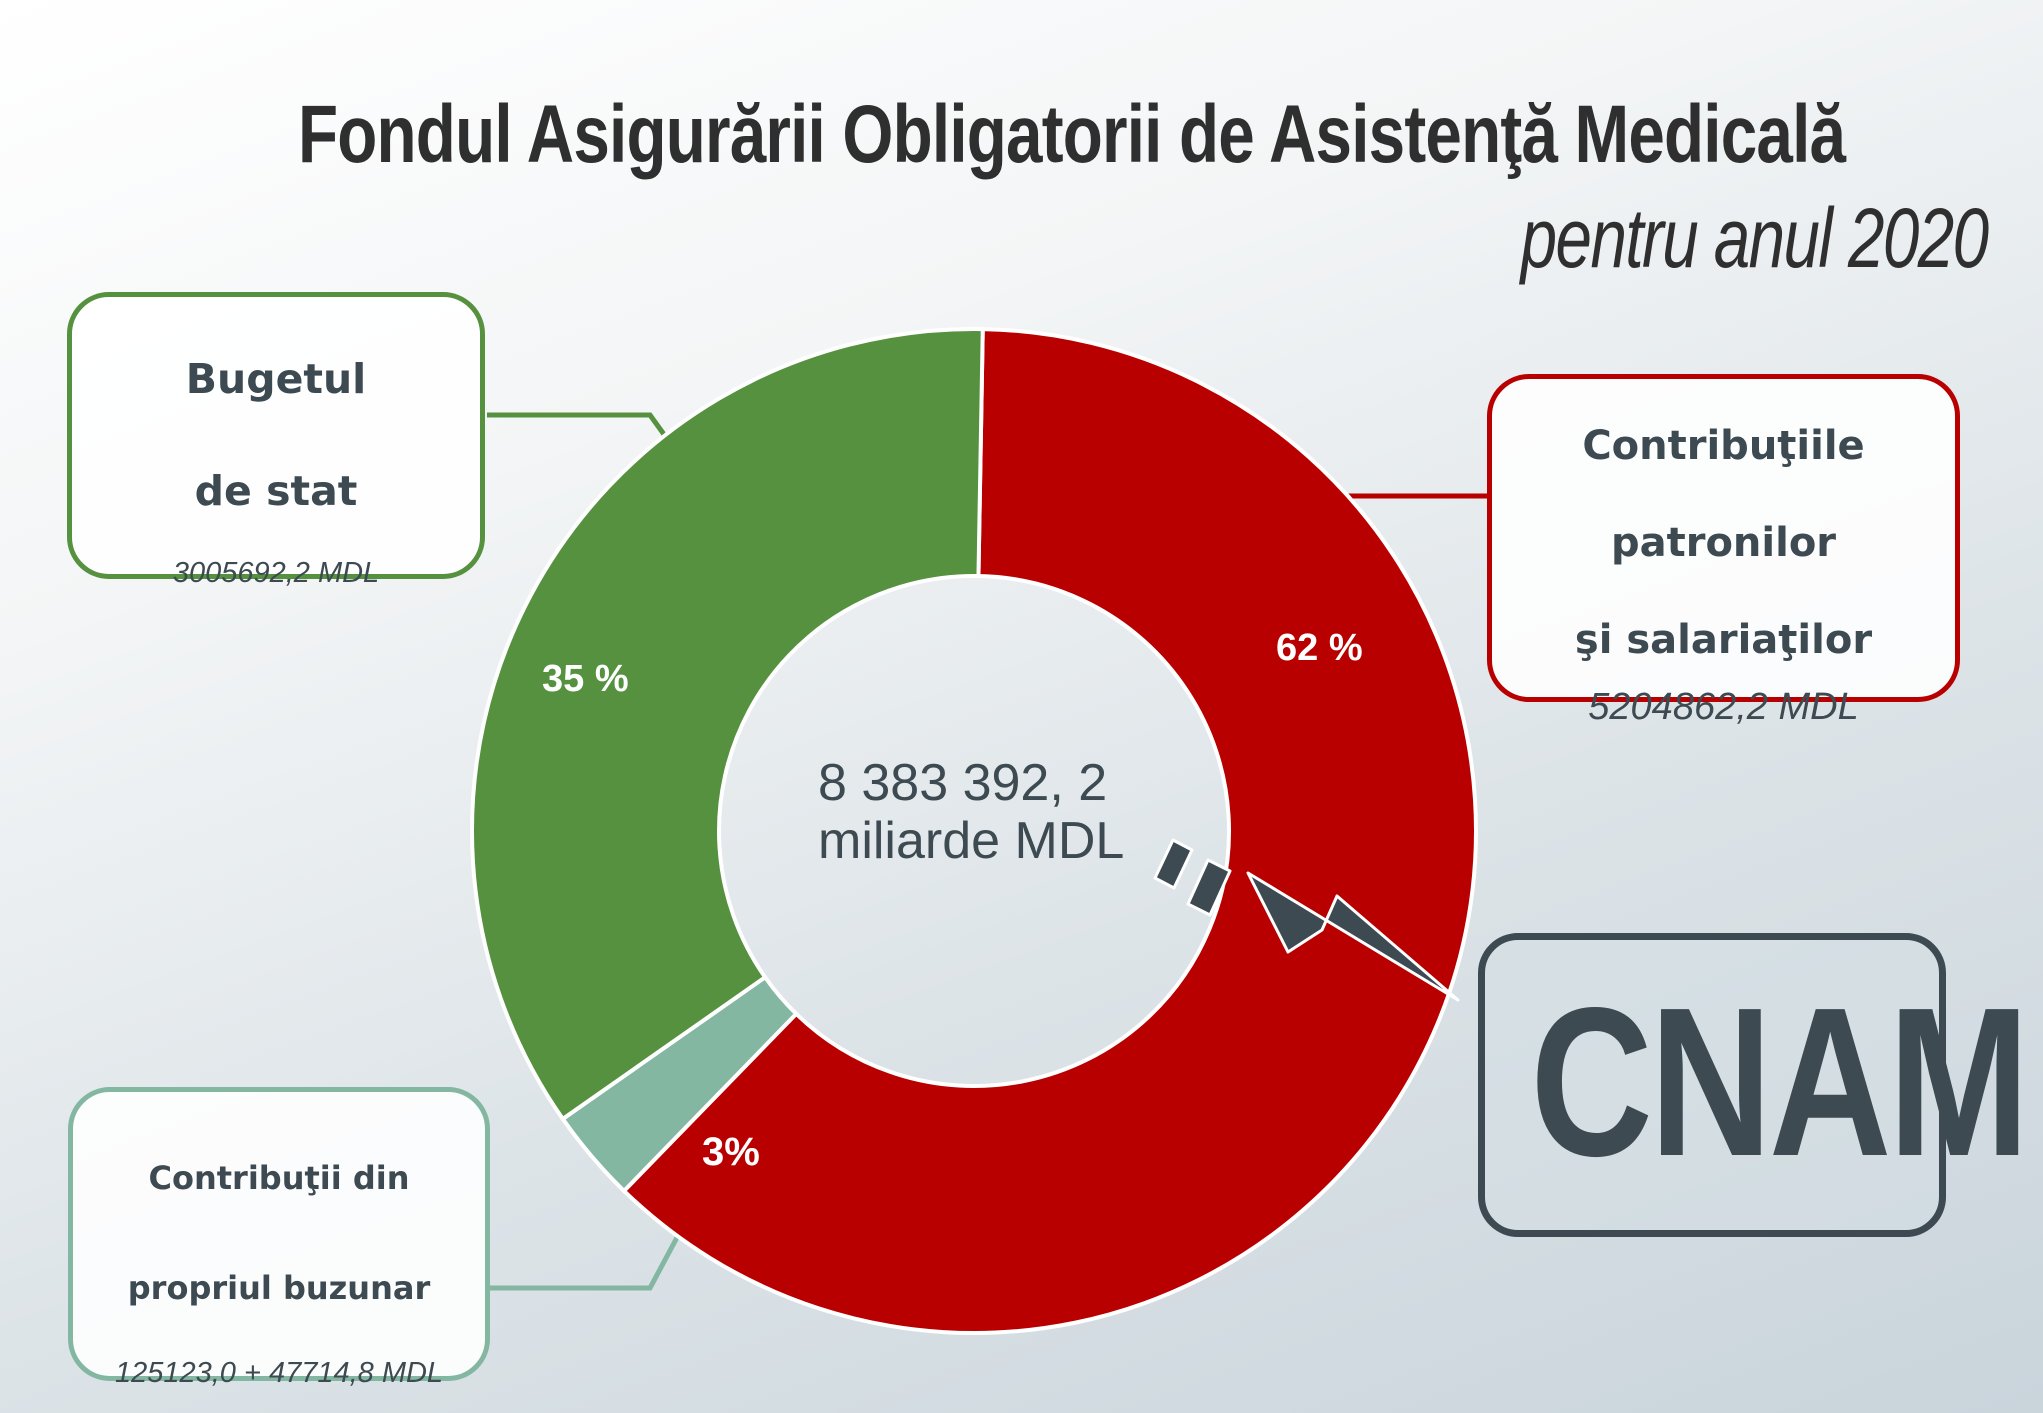 This screenshot has height=1413, width=2043. What do you see at coordinates (963, 783) in the screenshot?
I see `center-total-value: 8 383 392, 2` at bounding box center [963, 783].